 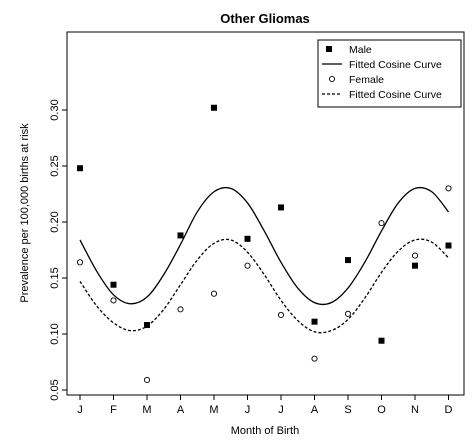 I want to click on legend-label-female-fit: Fitted Cosine Curve, so click(x=395, y=95).